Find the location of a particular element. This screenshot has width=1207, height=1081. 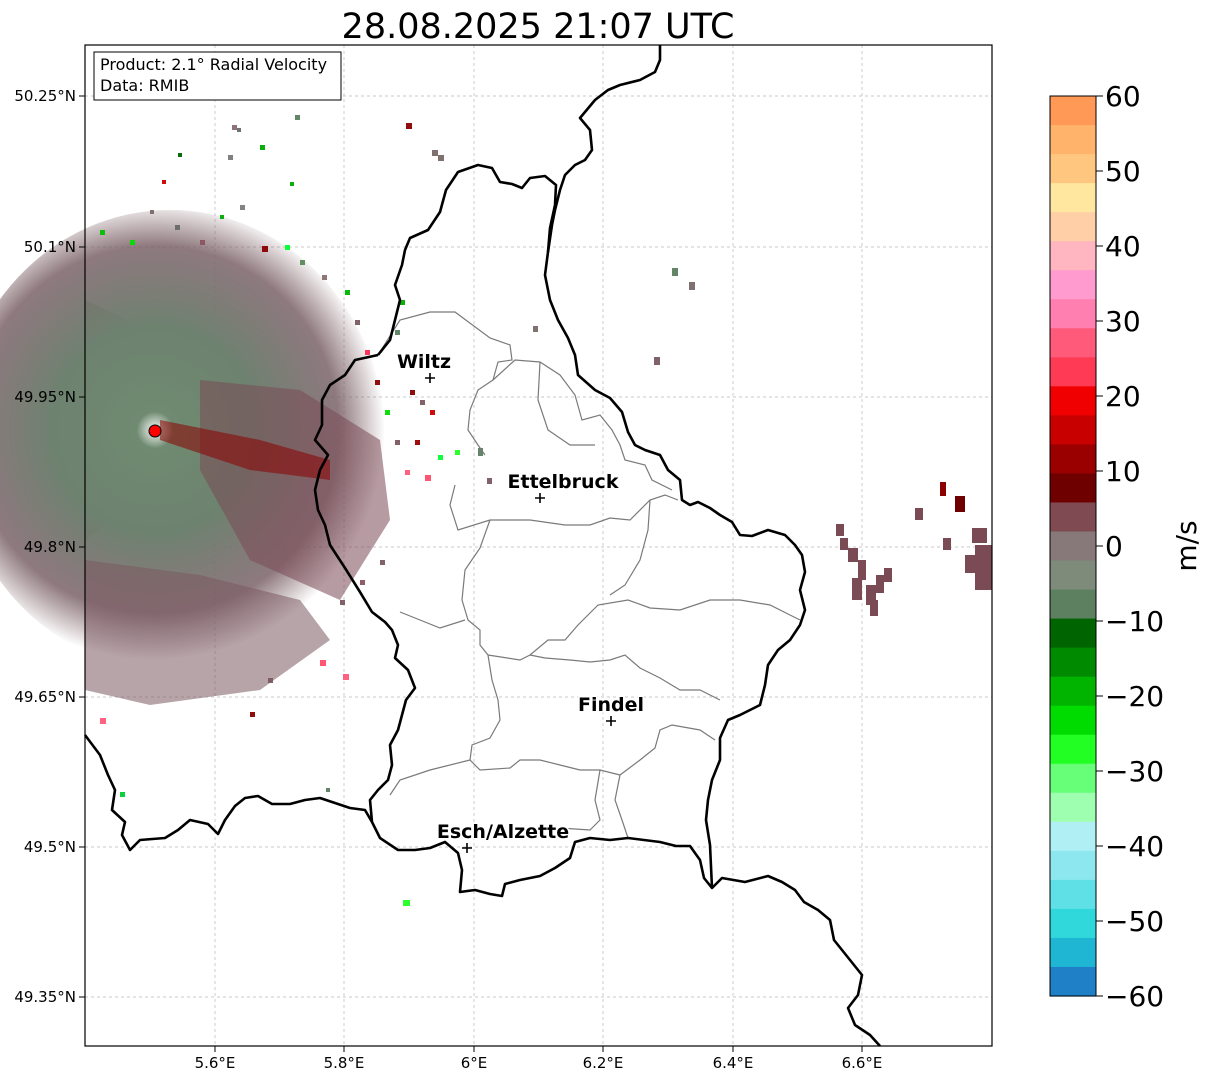

lat-tick-label: 49.5°N is located at coordinates (50, 847).